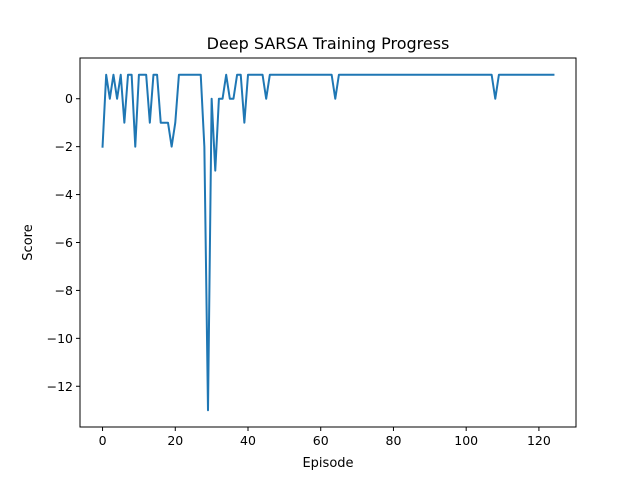  Describe the element at coordinates (175, 440) in the screenshot. I see `x-tick-label: 20` at that location.